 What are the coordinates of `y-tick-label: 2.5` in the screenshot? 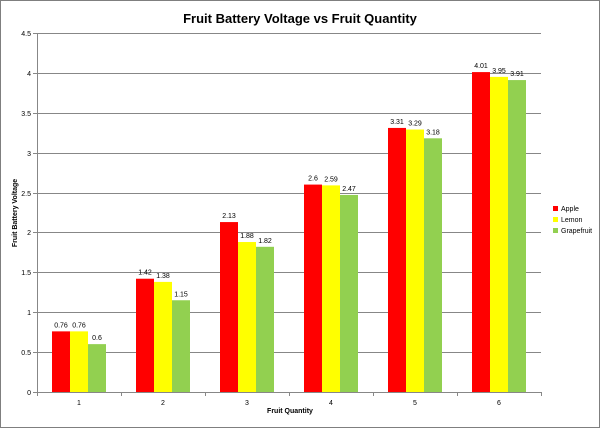 It's located at (26, 194).